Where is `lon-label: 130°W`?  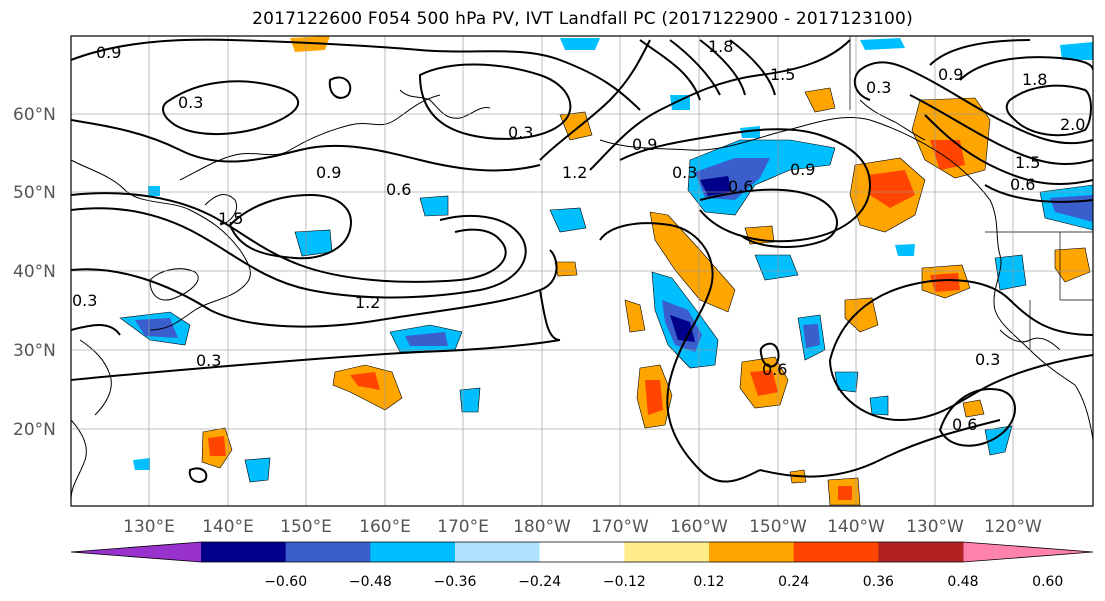 lon-label: 130°W is located at coordinates (935, 527).